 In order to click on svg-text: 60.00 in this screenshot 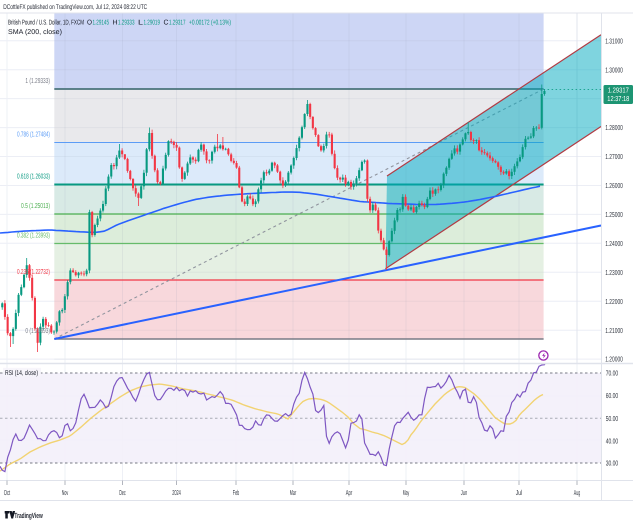, I will do `click(612, 395)`.